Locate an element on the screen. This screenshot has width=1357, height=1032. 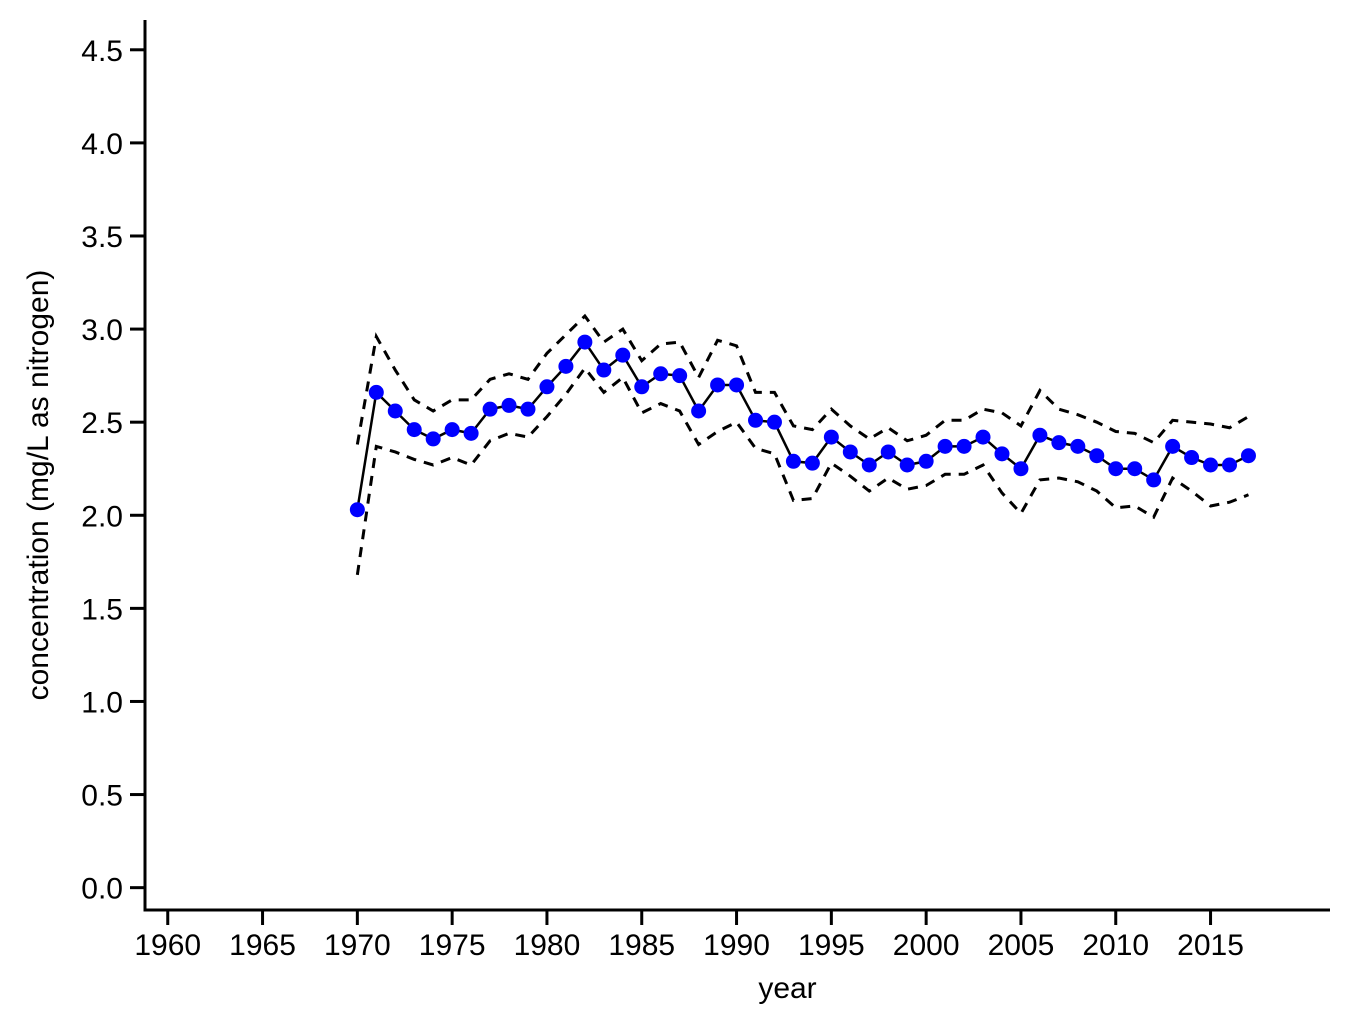
x-tick-label: 1960 is located at coordinates (167, 945).